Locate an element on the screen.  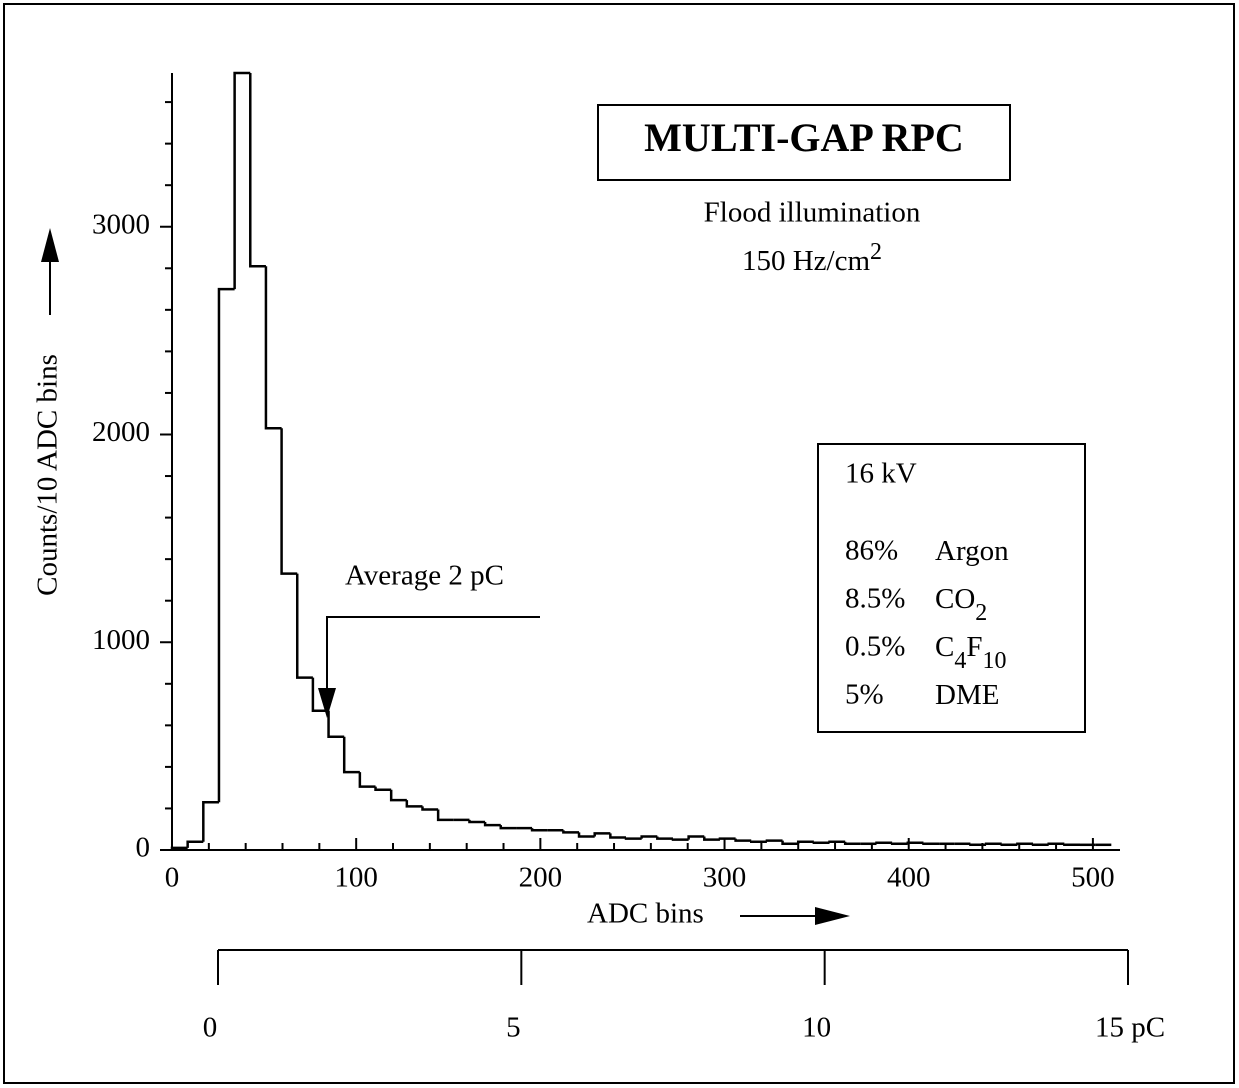
x-axis-label: ADC bins is located at coordinates (645, 914).